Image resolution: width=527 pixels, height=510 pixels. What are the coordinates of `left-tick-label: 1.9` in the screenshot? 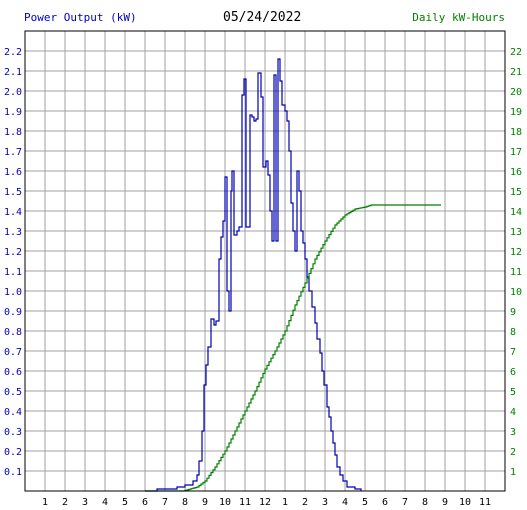 It's located at (13, 112).